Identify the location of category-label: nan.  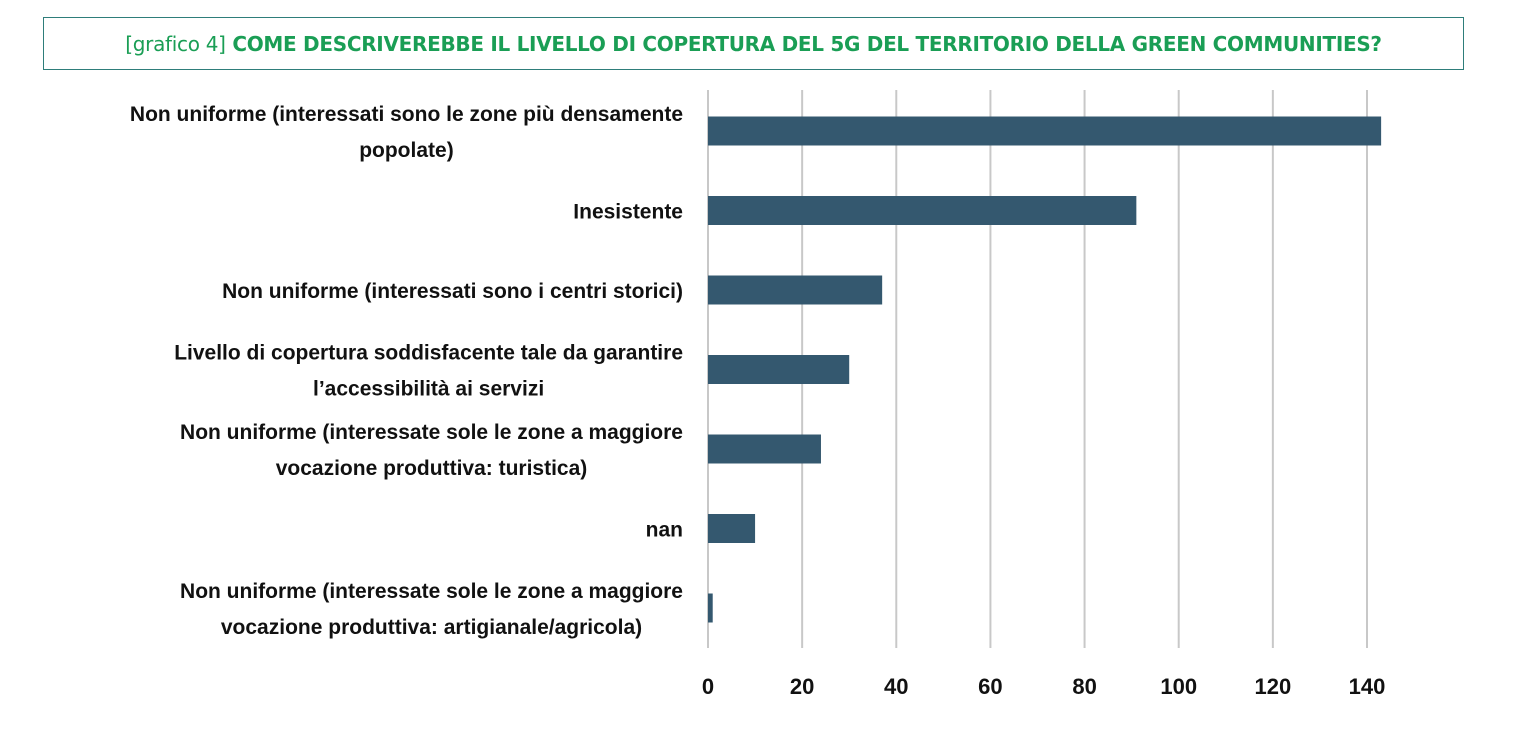
(664, 530).